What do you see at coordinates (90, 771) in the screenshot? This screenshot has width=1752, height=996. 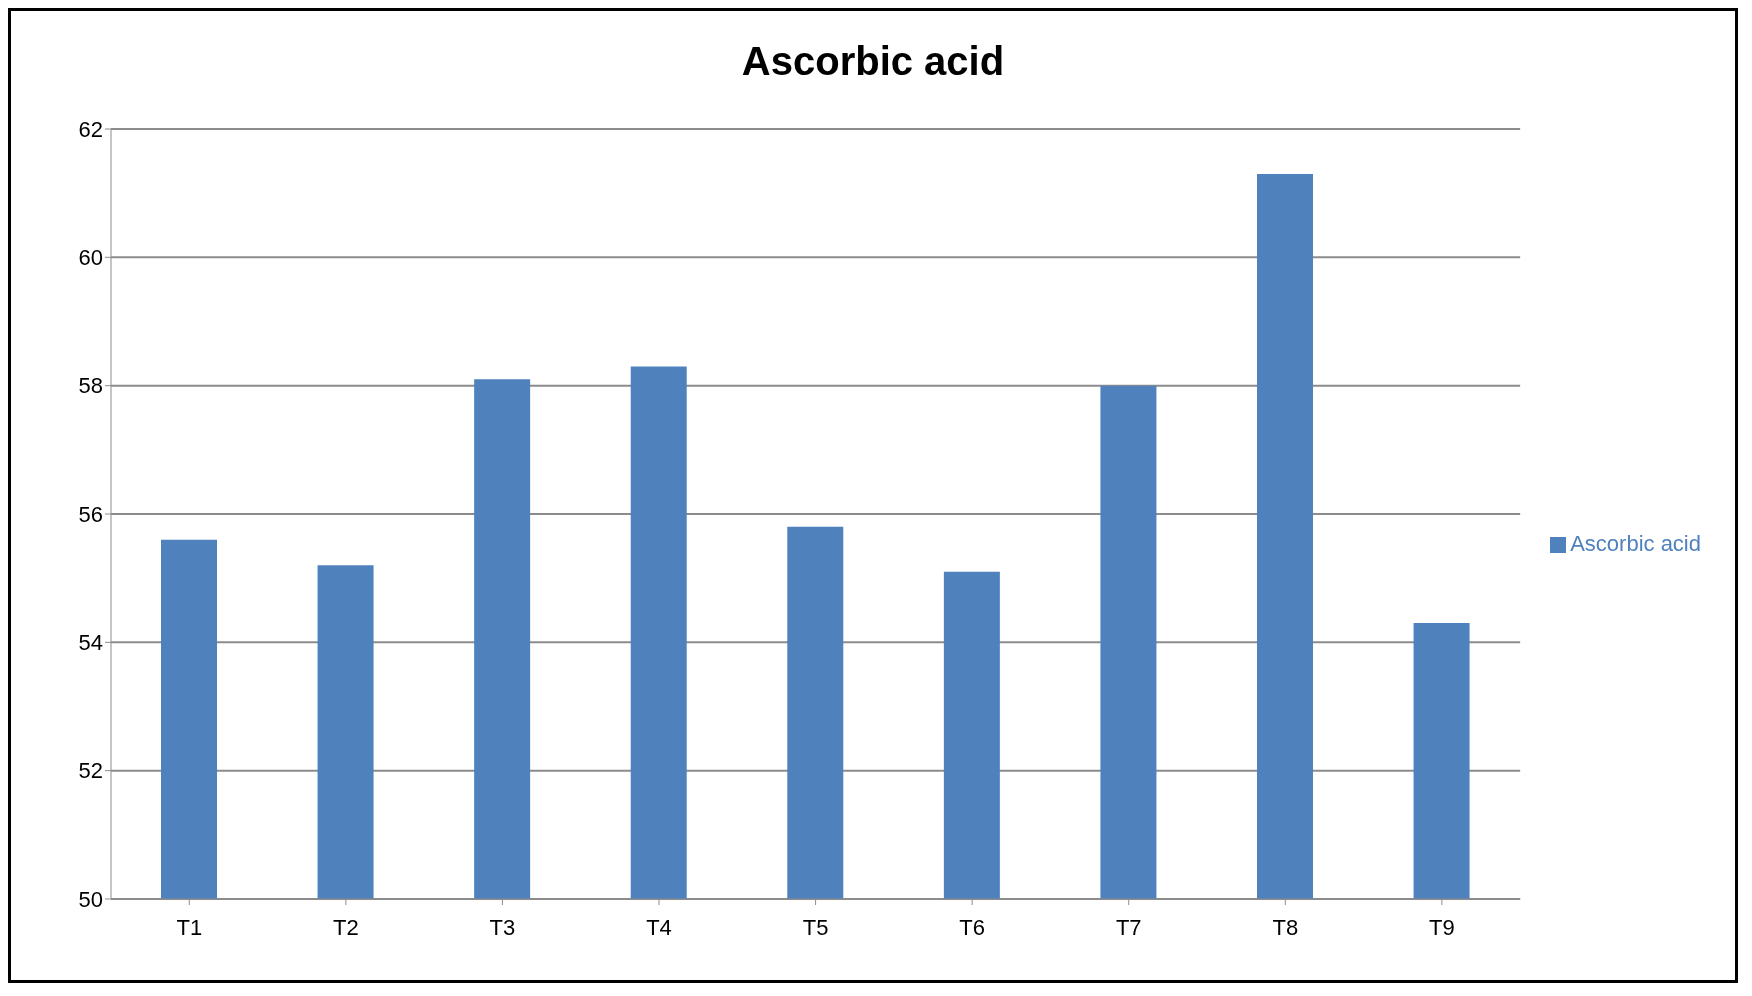 I see `y-tick-label: 52` at bounding box center [90, 771].